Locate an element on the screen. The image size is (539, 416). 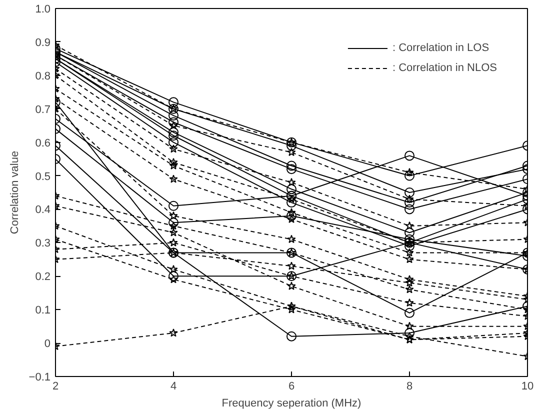
x-tick-label: 4 is located at coordinates (173, 386).